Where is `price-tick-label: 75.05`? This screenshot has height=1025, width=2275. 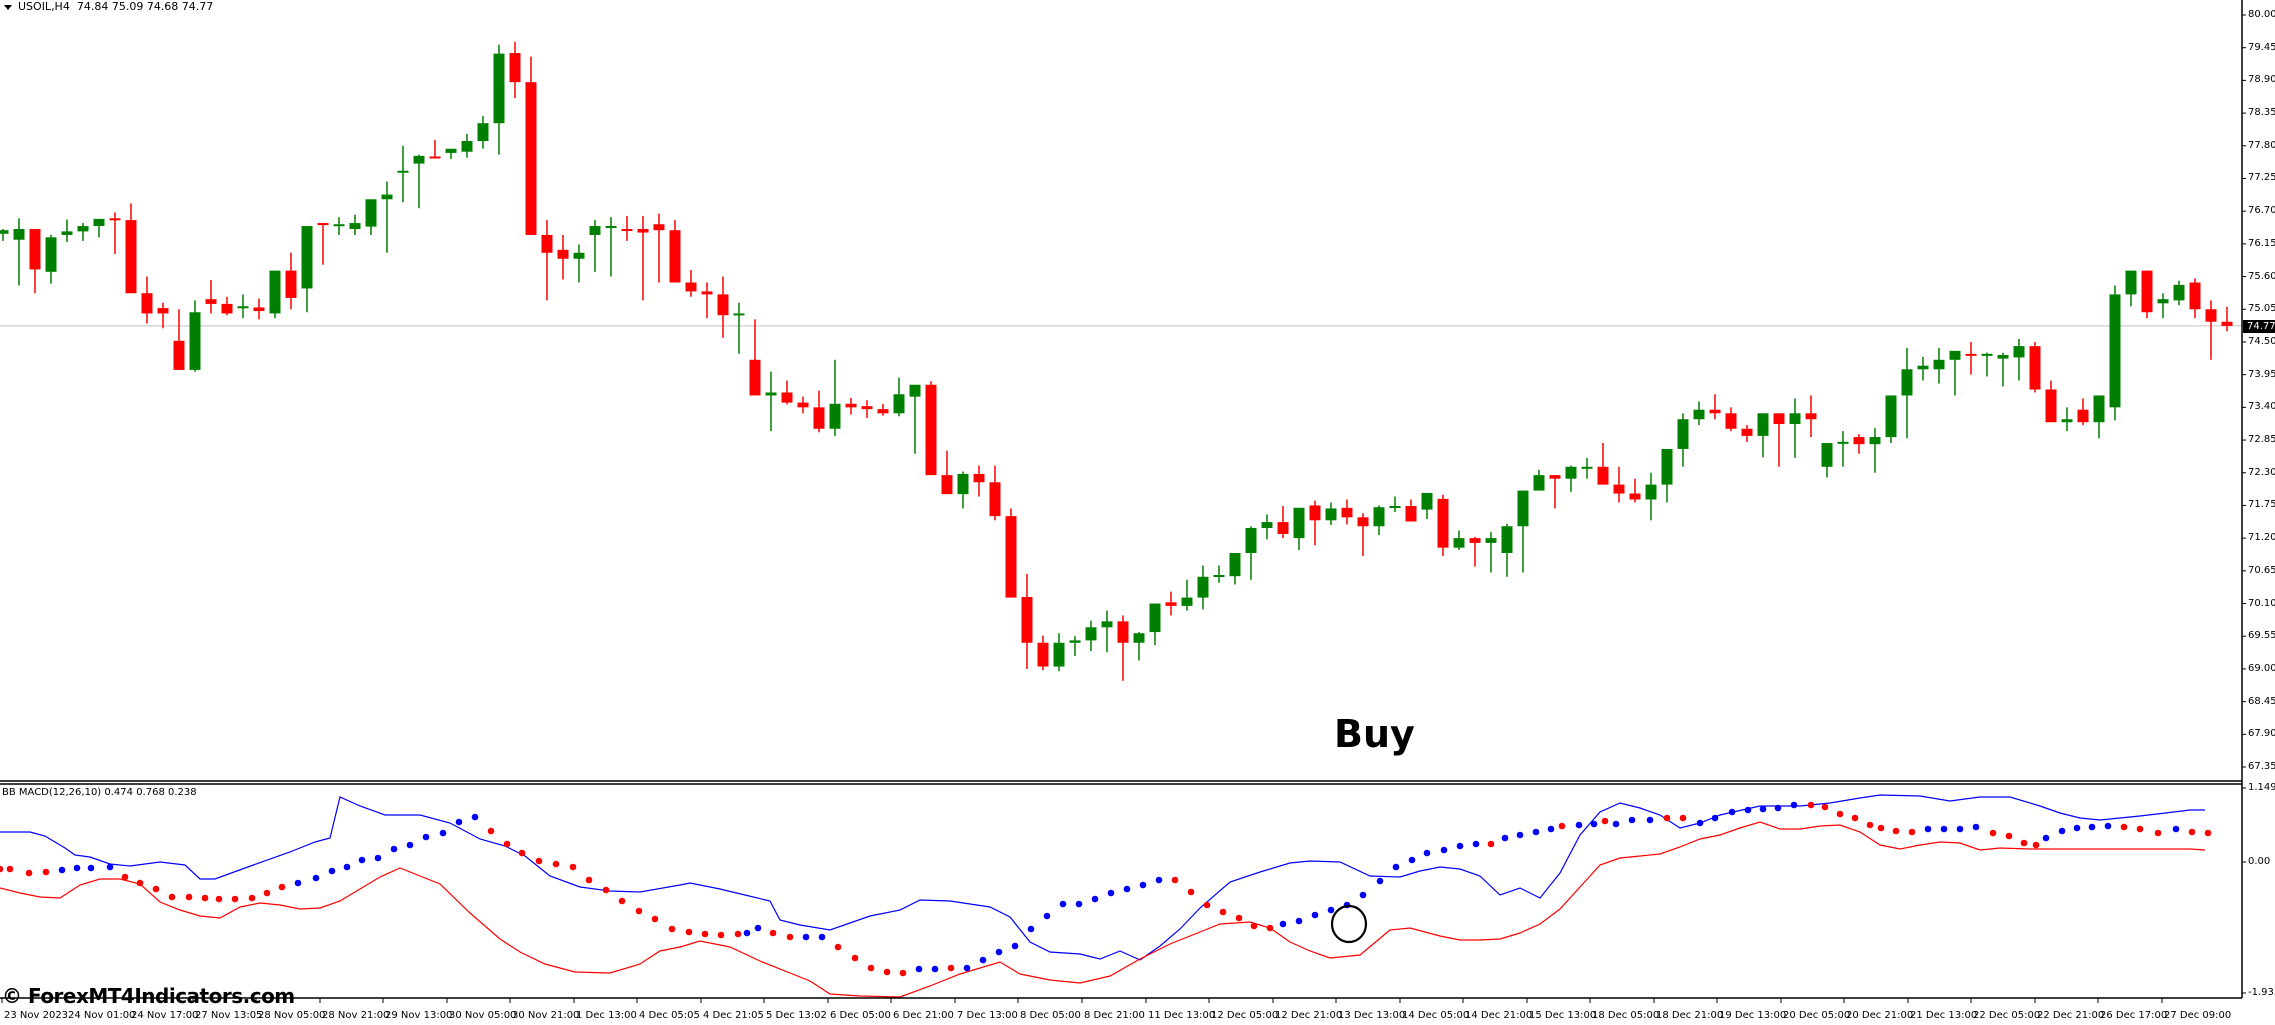
price-tick-label: 75.05 is located at coordinates (2261, 309).